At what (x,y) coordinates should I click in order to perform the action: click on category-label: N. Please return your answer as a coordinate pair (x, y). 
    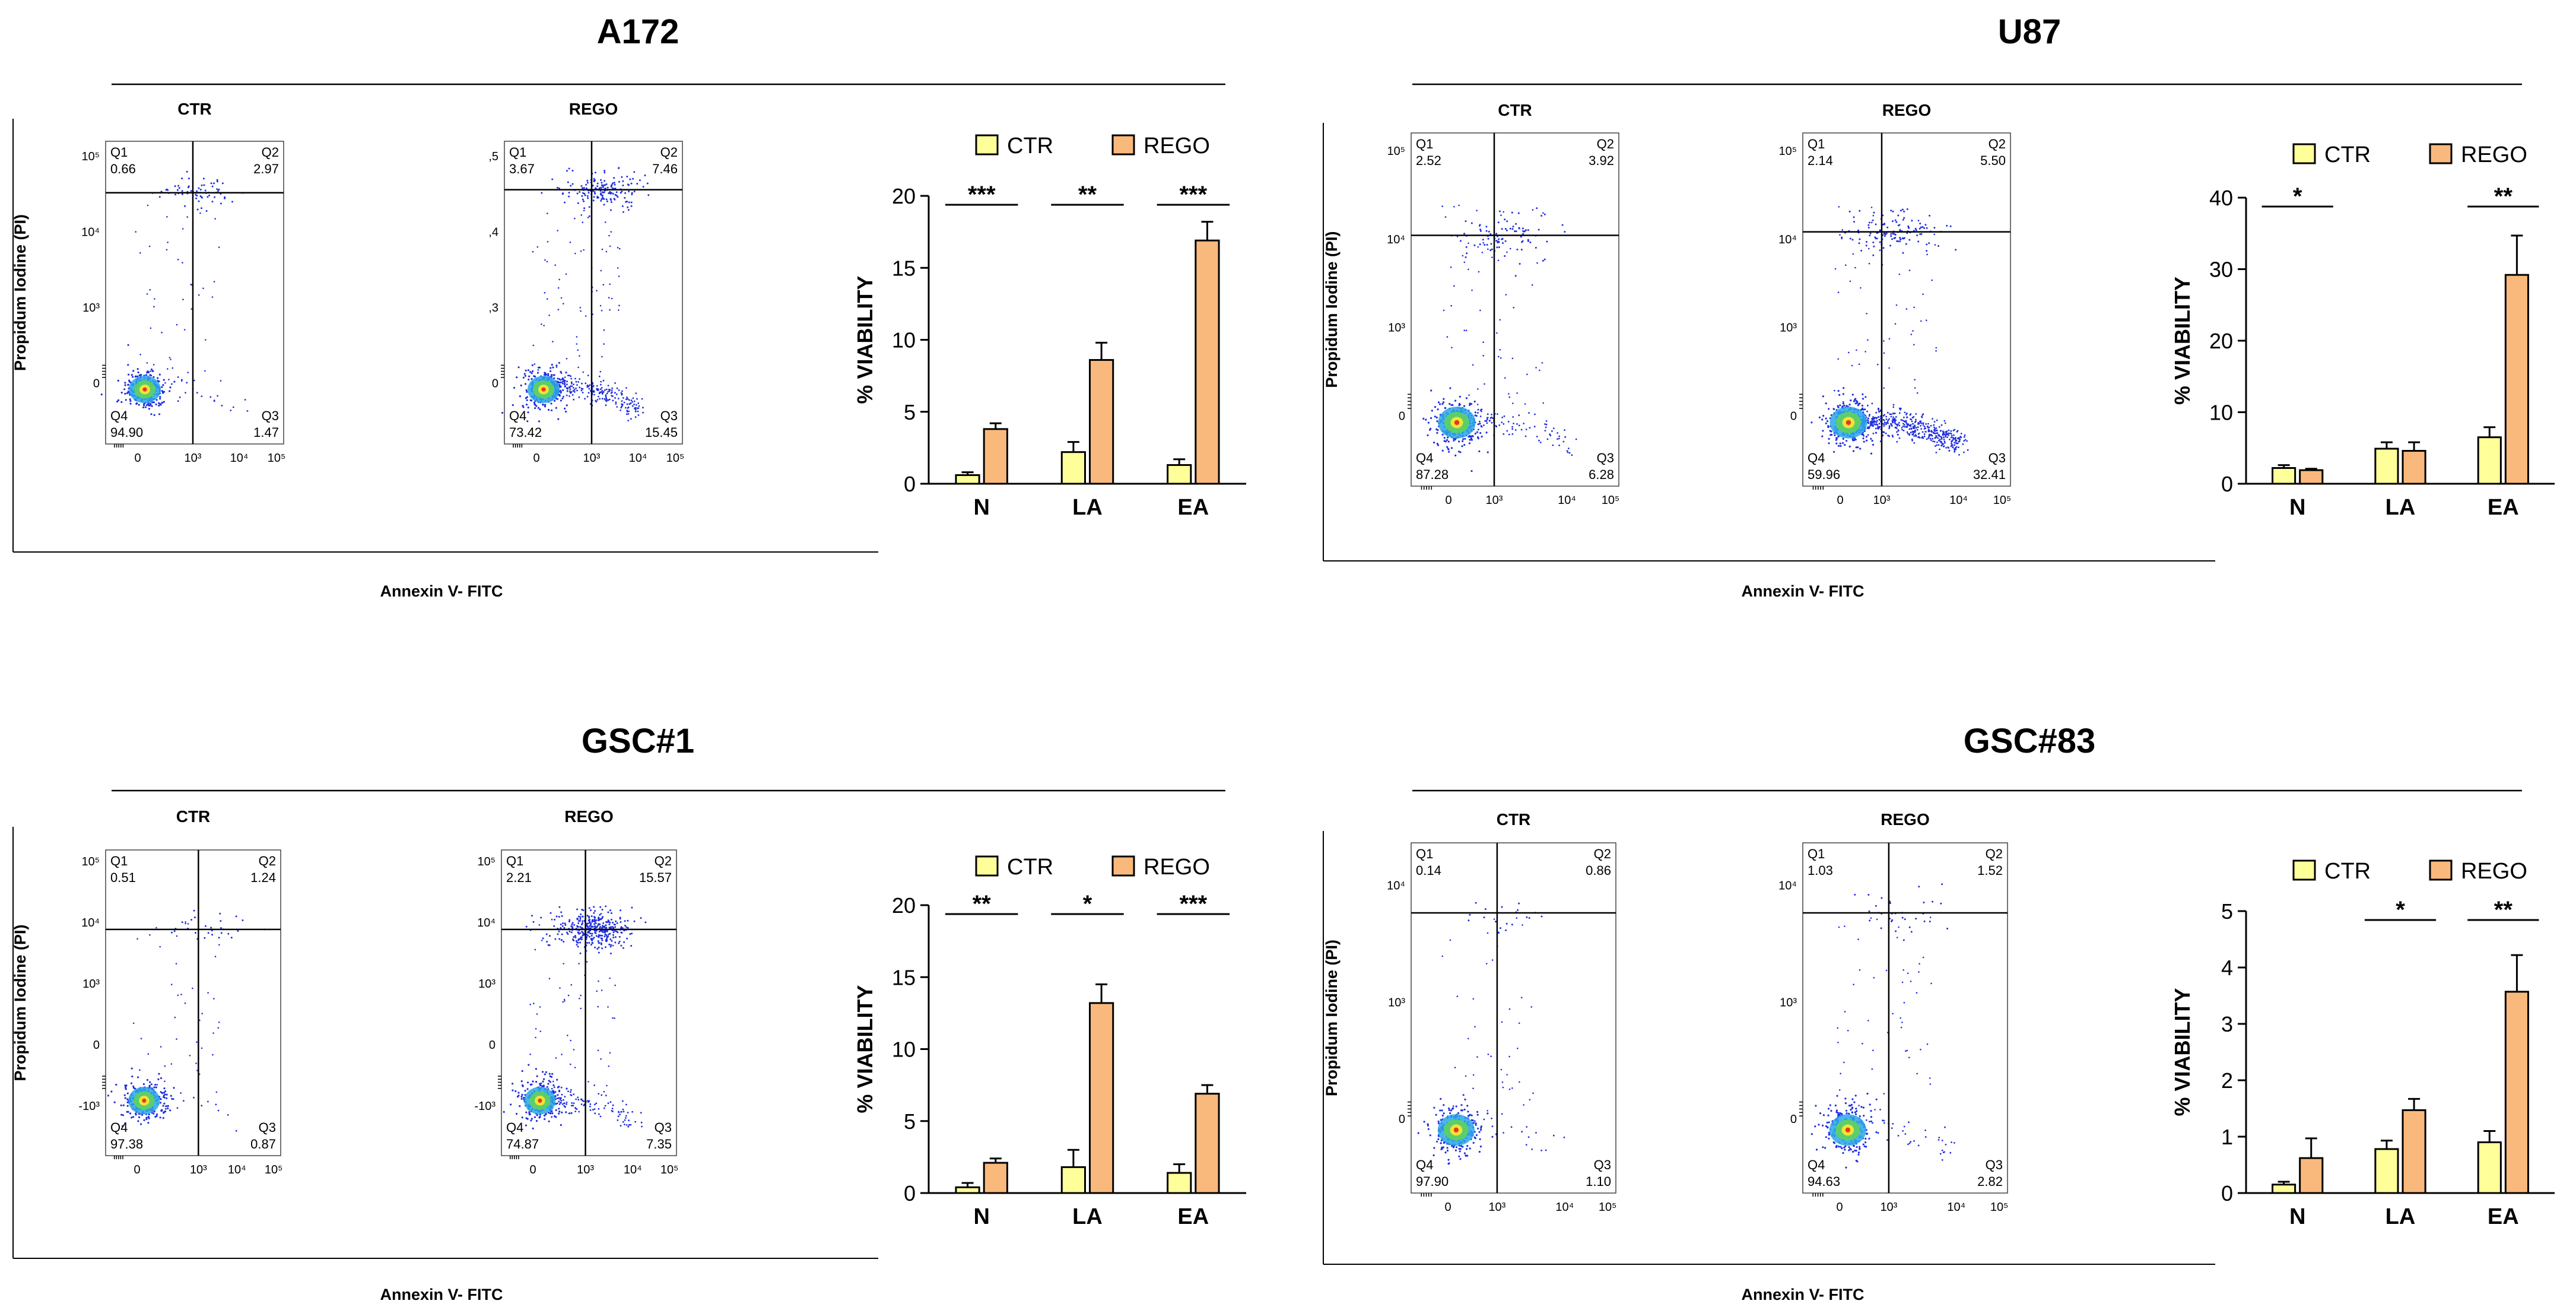
    Looking at the image, I should click on (2297, 1216).